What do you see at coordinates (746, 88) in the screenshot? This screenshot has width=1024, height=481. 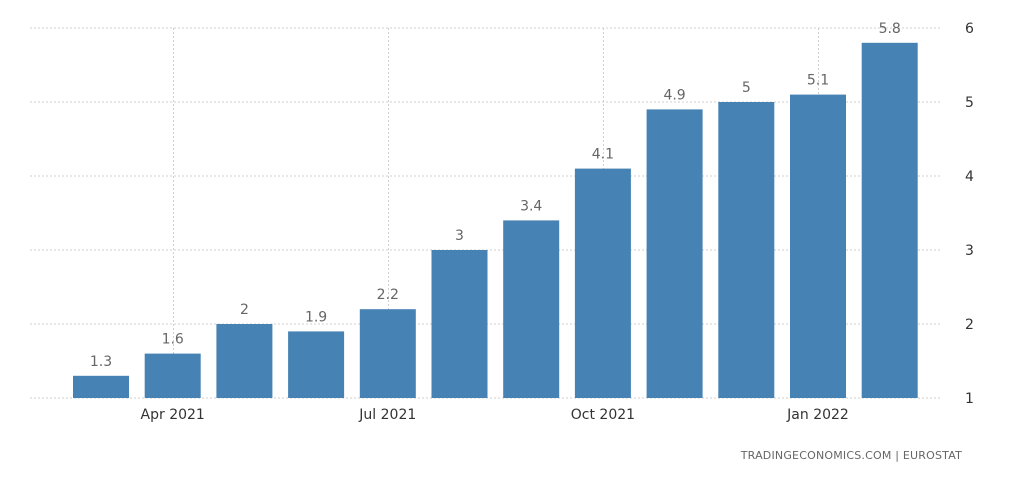 I see `bar-value-label: 5` at bounding box center [746, 88].